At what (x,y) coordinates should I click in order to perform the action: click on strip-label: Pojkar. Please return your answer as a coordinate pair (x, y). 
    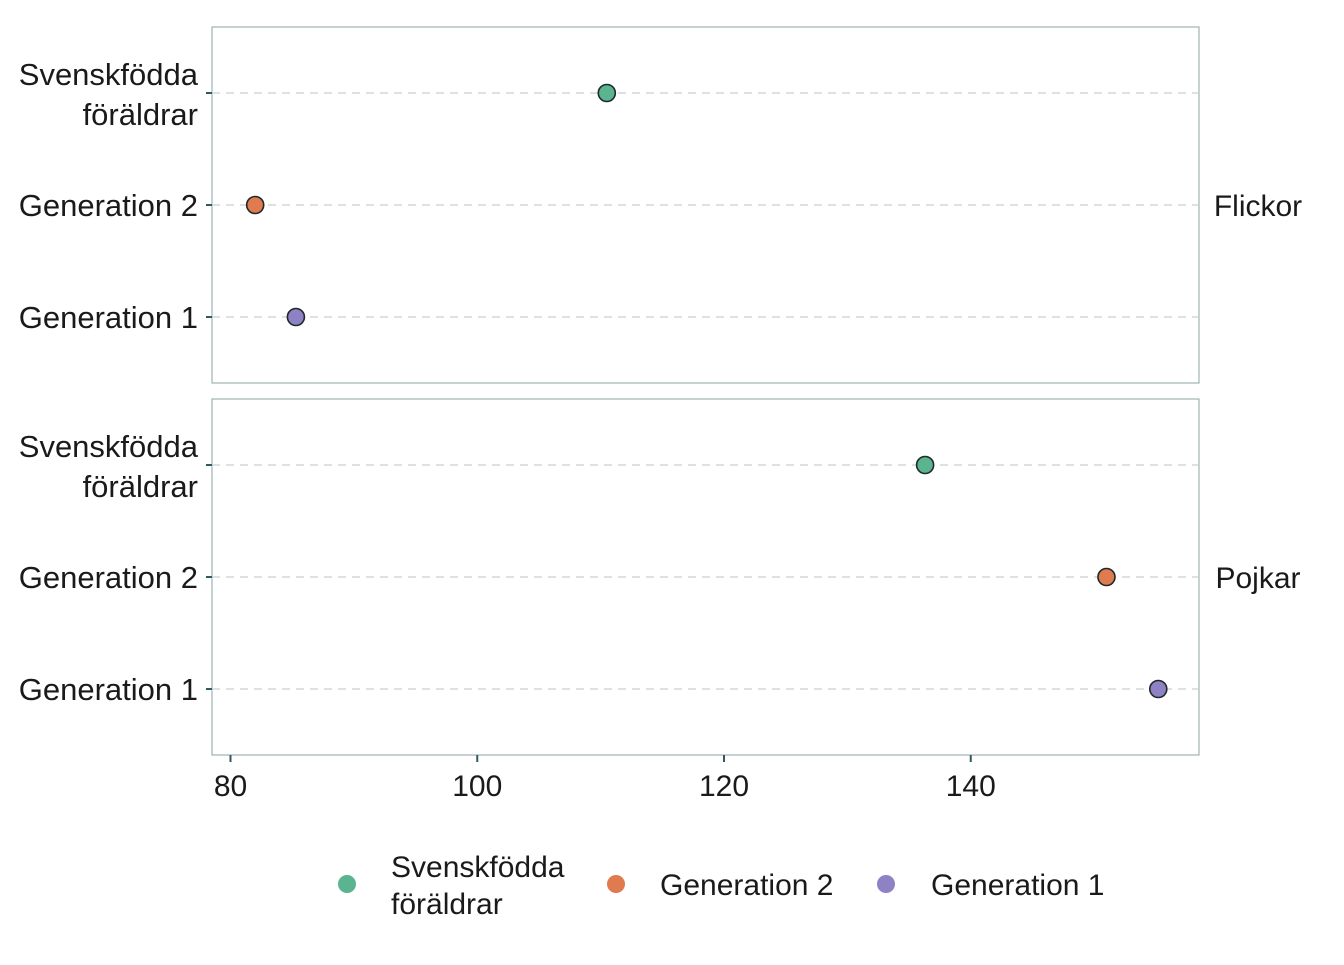
    Looking at the image, I should click on (1257, 578).